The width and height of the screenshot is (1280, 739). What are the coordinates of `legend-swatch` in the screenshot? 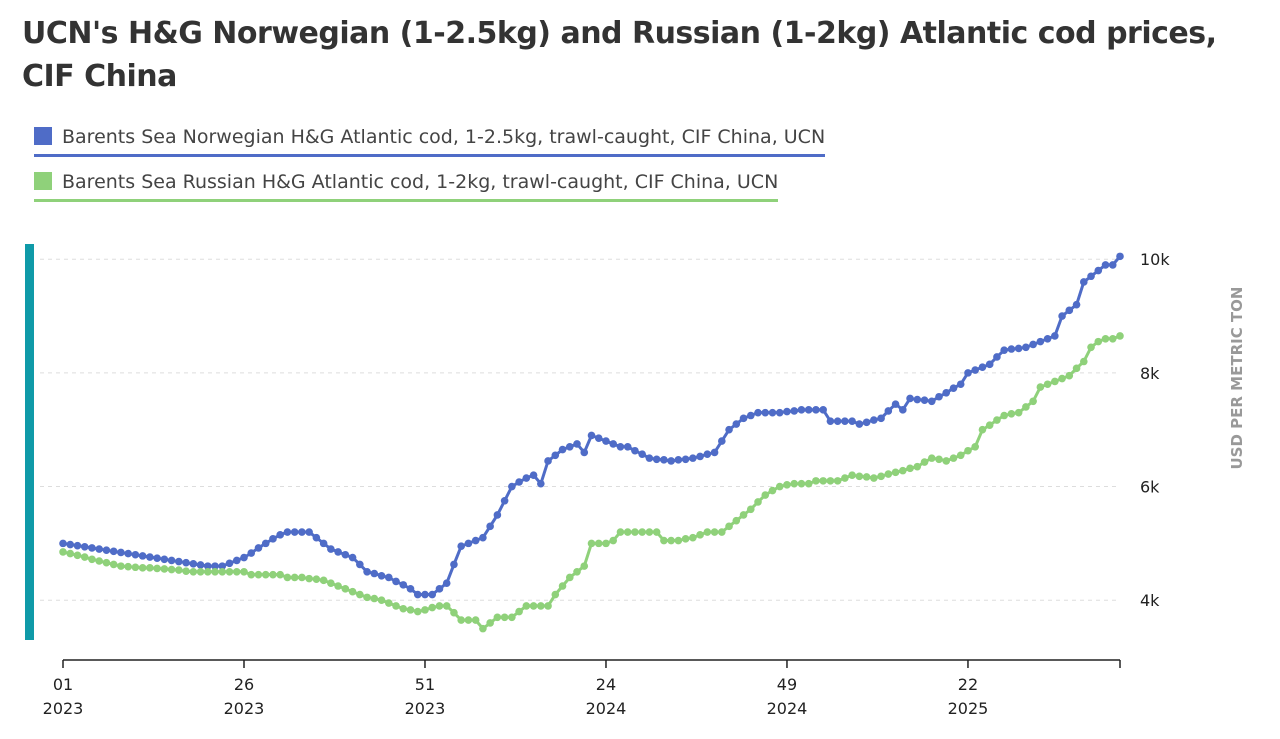 It's located at (43, 136).